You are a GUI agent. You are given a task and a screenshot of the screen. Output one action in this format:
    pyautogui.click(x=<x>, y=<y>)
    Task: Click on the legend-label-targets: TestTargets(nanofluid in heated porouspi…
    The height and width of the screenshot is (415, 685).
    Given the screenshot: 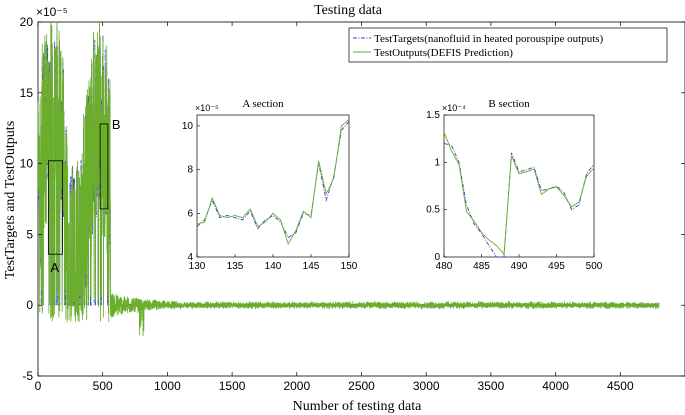 What is the action you would take?
    pyautogui.click(x=489, y=39)
    